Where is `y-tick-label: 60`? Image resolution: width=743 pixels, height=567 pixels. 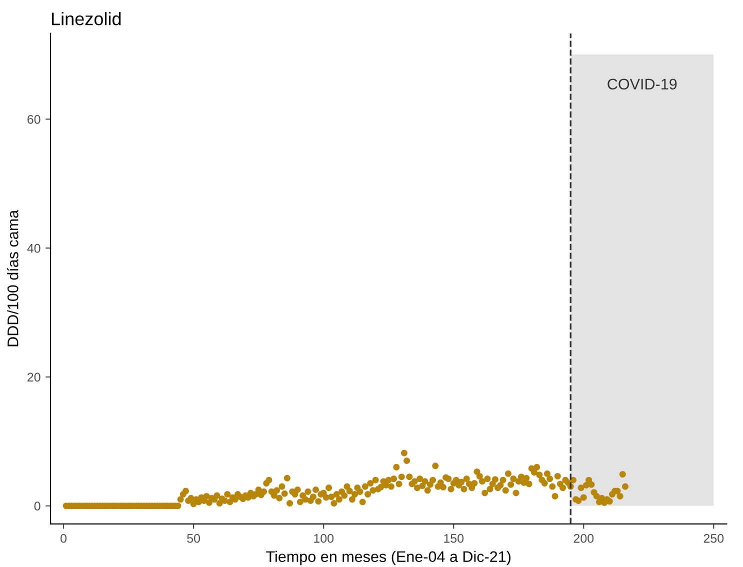 y-tick-label: 60 is located at coordinates (34, 119).